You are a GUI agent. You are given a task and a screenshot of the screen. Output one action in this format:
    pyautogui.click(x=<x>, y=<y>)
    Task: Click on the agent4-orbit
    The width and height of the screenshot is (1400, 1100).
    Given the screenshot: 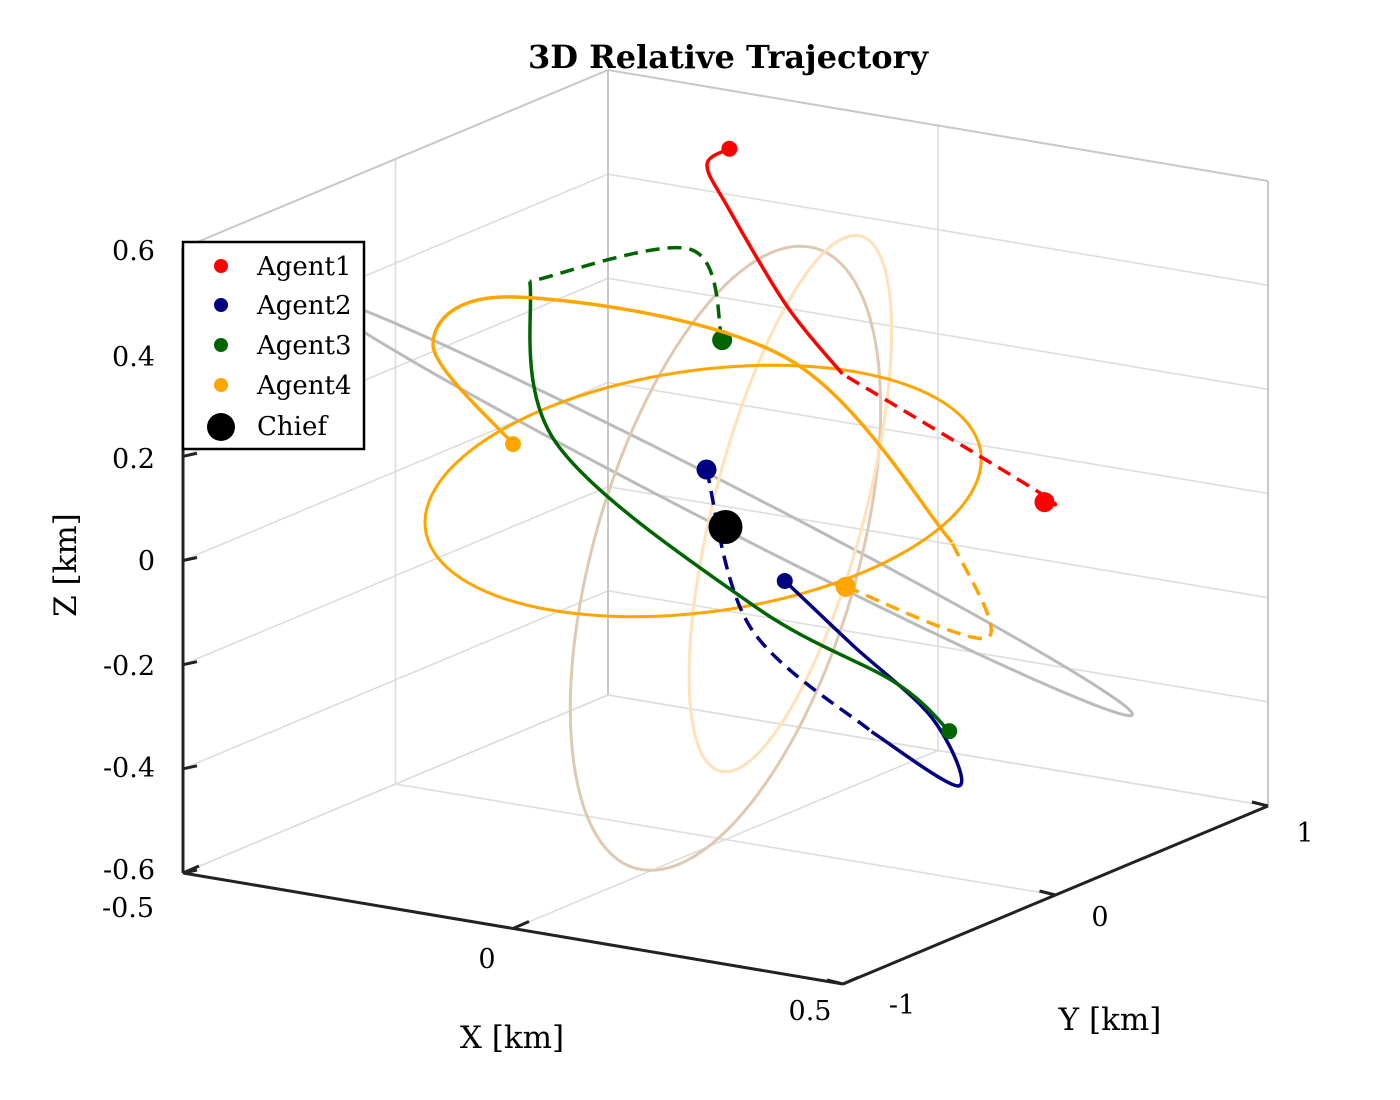 What is the action you would take?
    pyautogui.click(x=703, y=491)
    